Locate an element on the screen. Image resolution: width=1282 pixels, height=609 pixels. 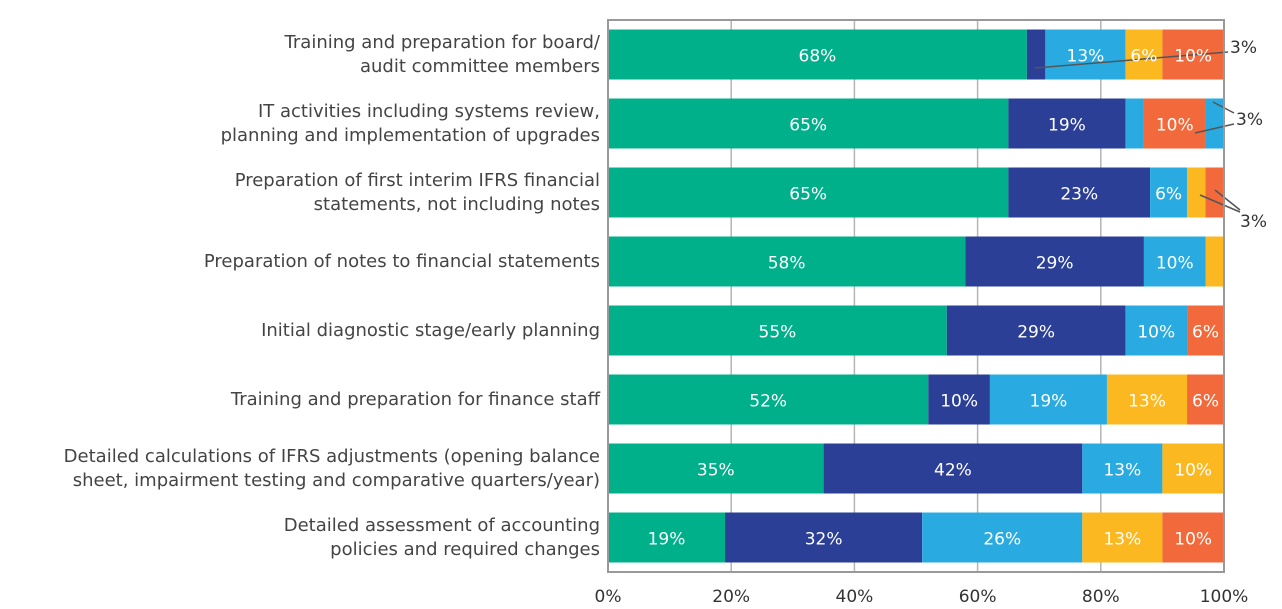
x-tick-label: 0% is located at coordinates (608, 597).